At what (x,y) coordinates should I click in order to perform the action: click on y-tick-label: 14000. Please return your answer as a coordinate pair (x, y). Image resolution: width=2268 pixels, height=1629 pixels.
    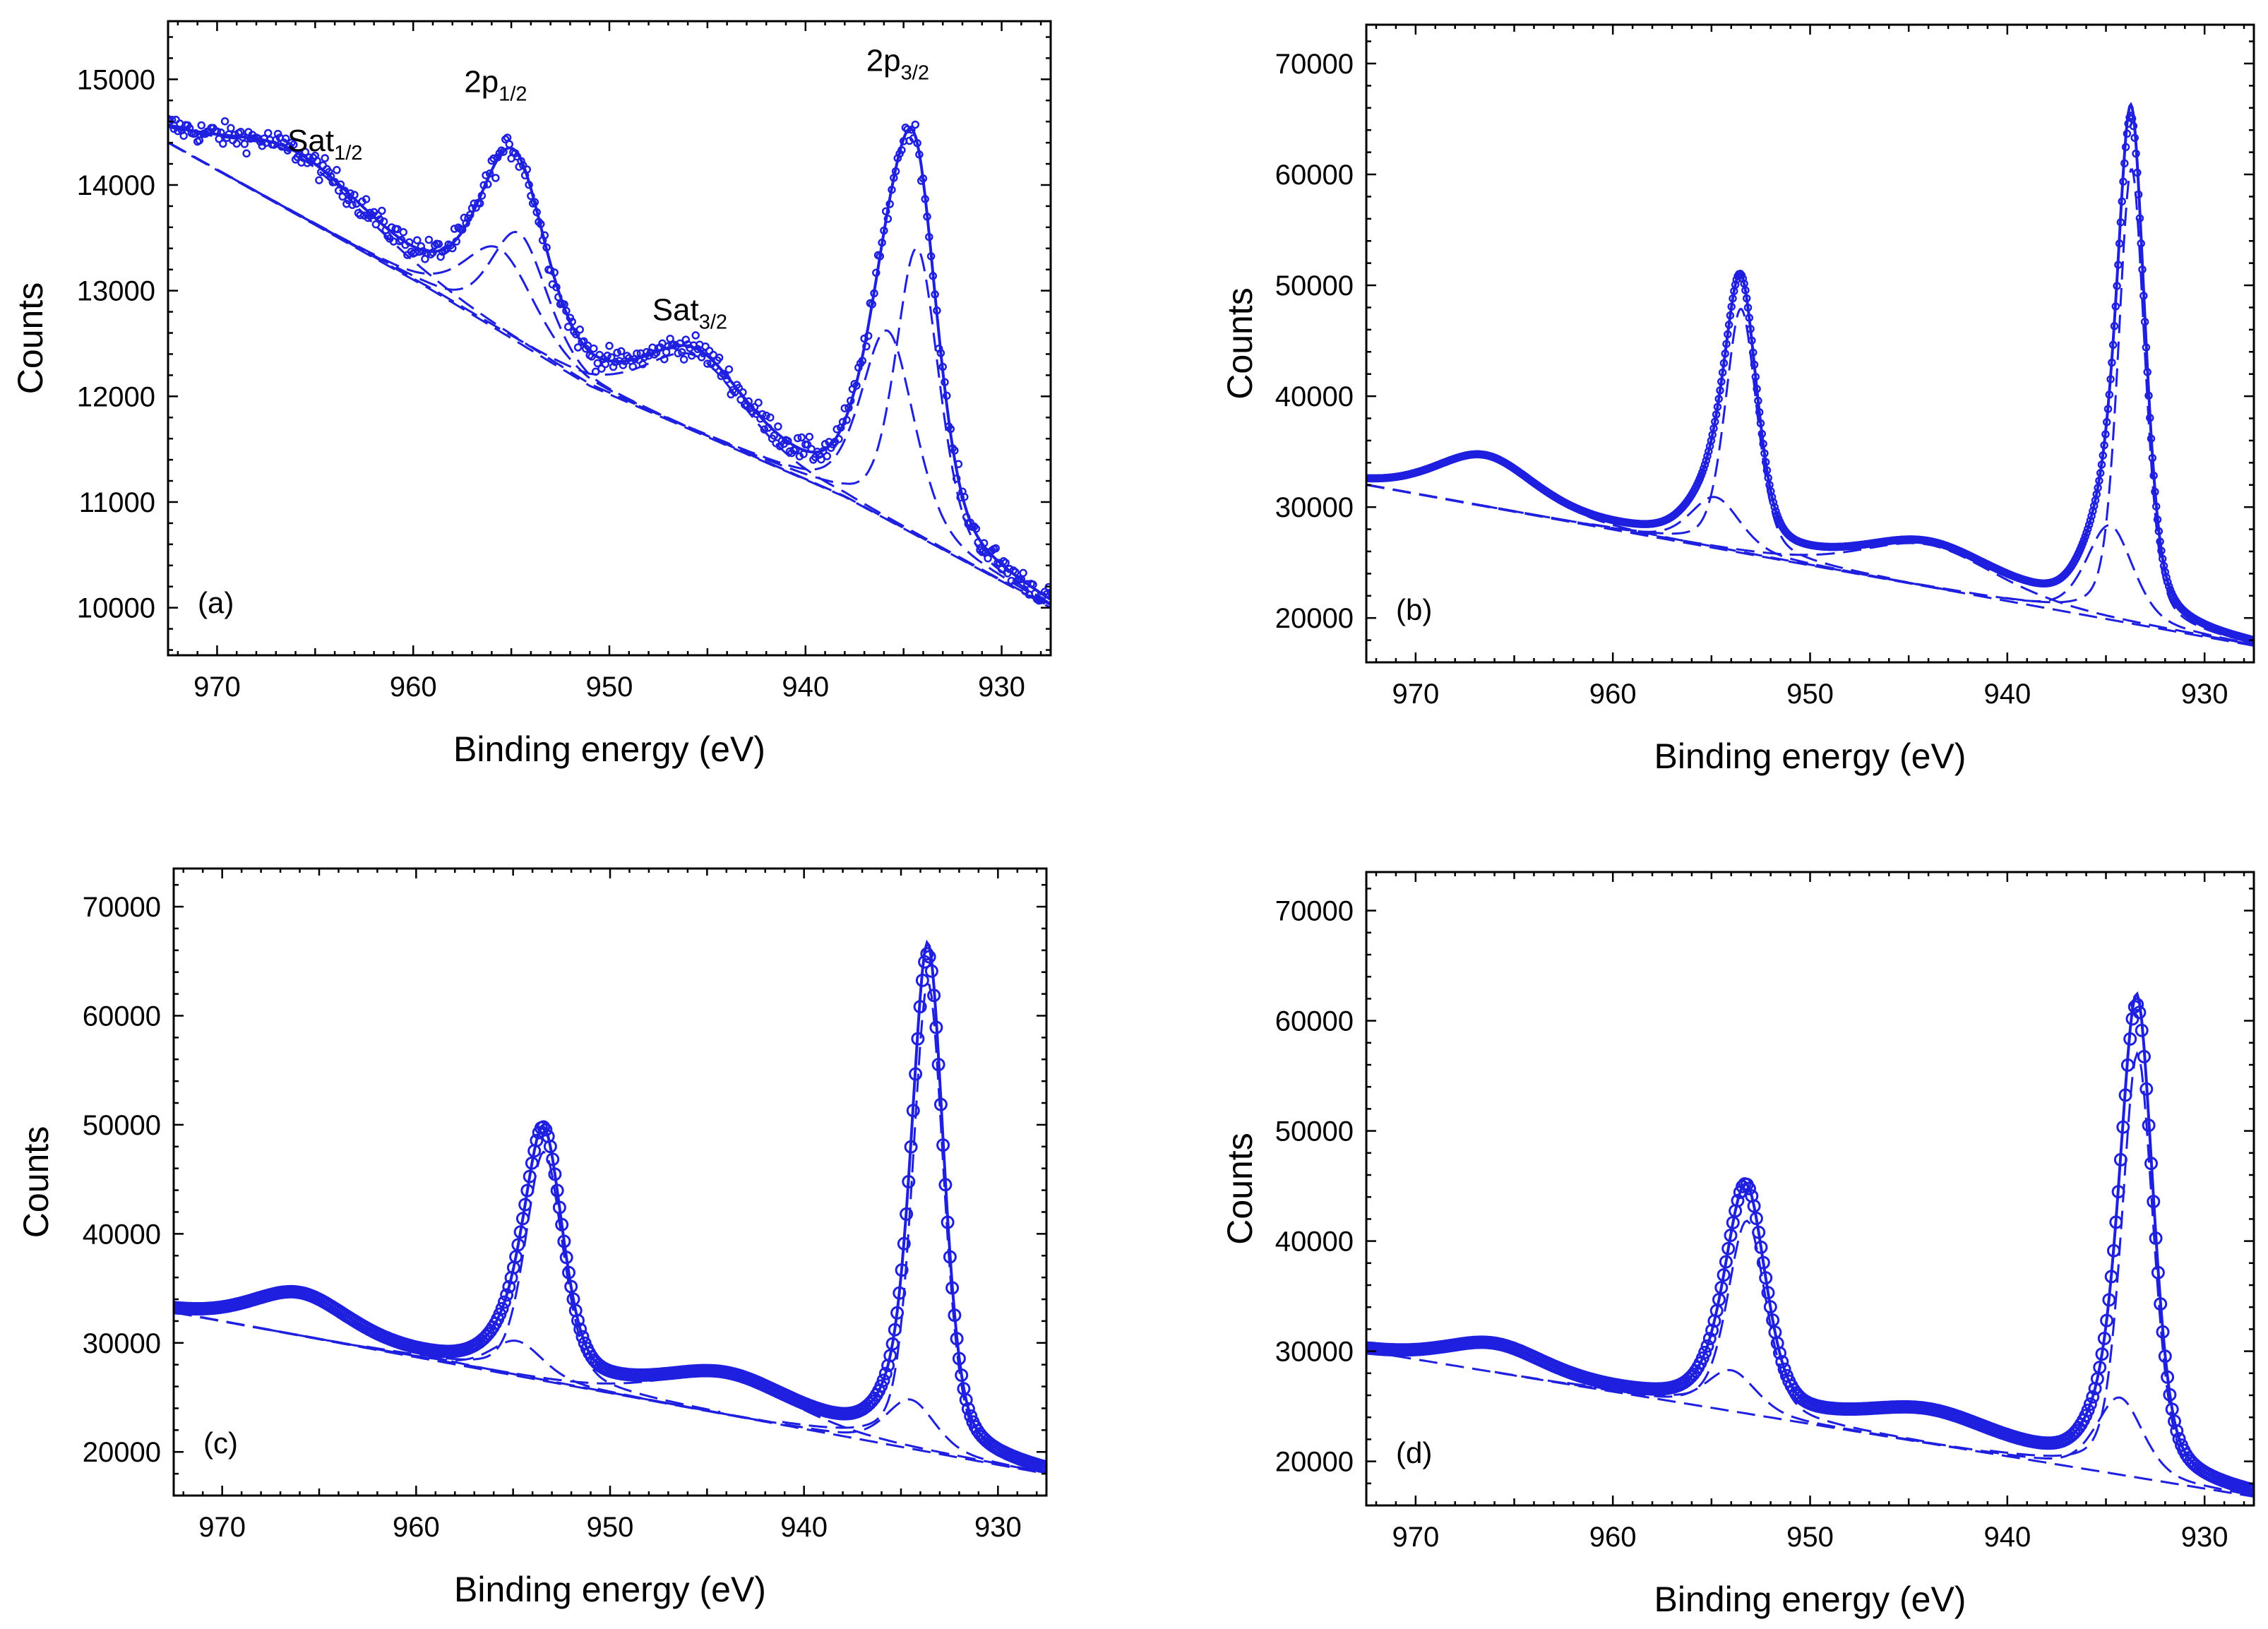
    Looking at the image, I should click on (116, 185).